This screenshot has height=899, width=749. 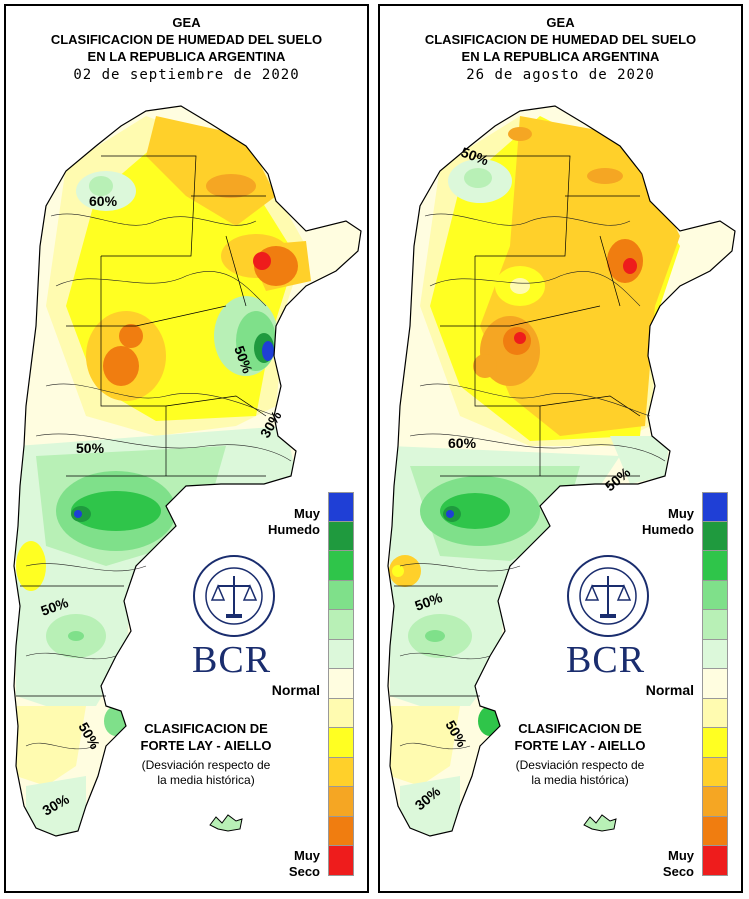 What do you see at coordinates (186, 75) in the screenshot?
I see `map-date: 02 de septiembre de 2020` at bounding box center [186, 75].